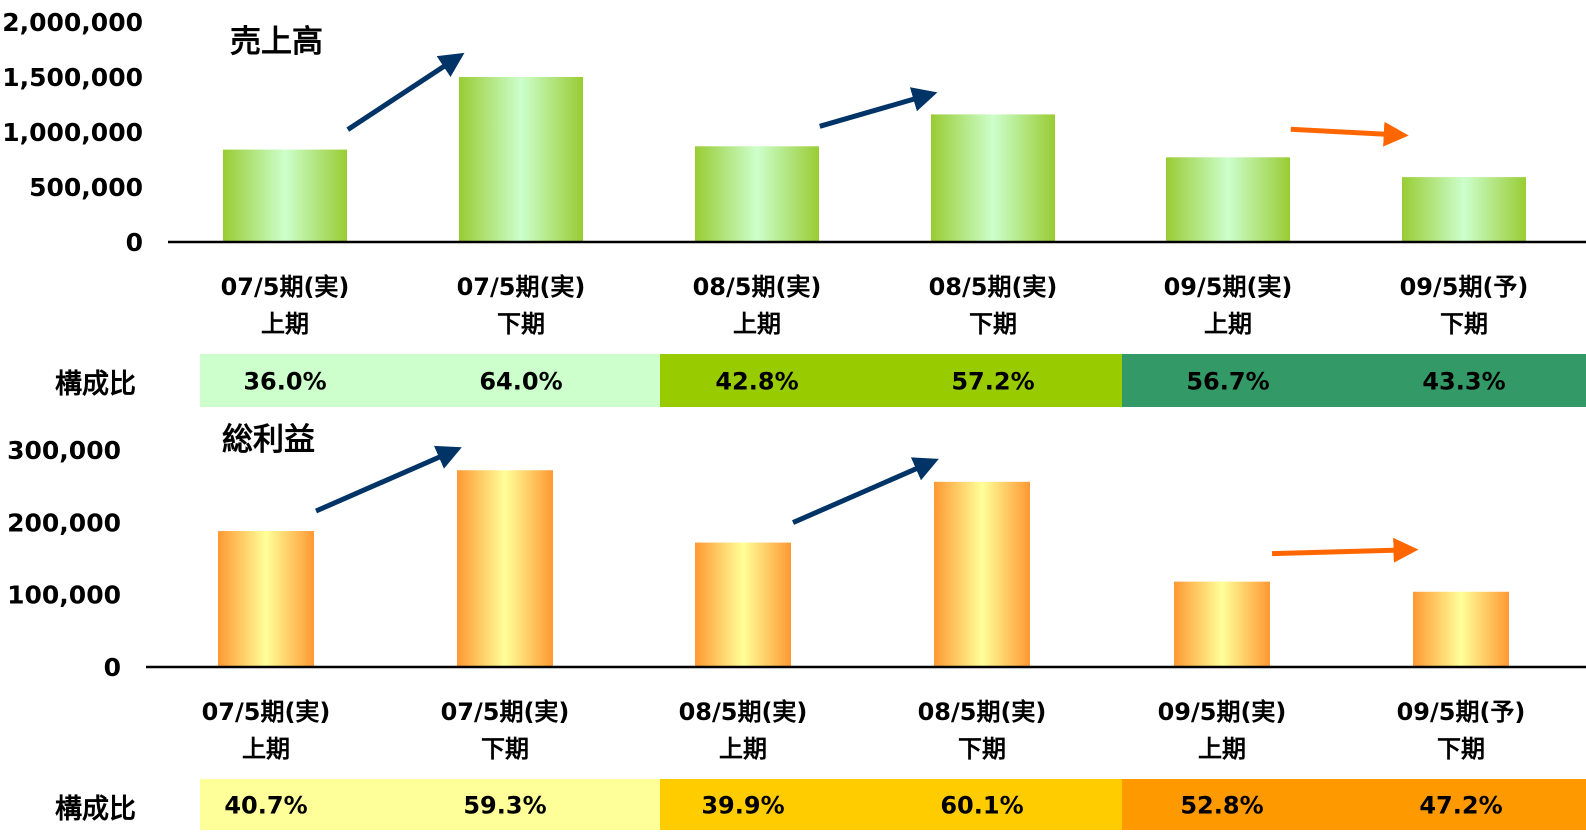 This screenshot has width=1586, height=839. Describe the element at coordinates (64, 450) in the screenshot. I see `profit-y-tick-label: 300,000` at that location.